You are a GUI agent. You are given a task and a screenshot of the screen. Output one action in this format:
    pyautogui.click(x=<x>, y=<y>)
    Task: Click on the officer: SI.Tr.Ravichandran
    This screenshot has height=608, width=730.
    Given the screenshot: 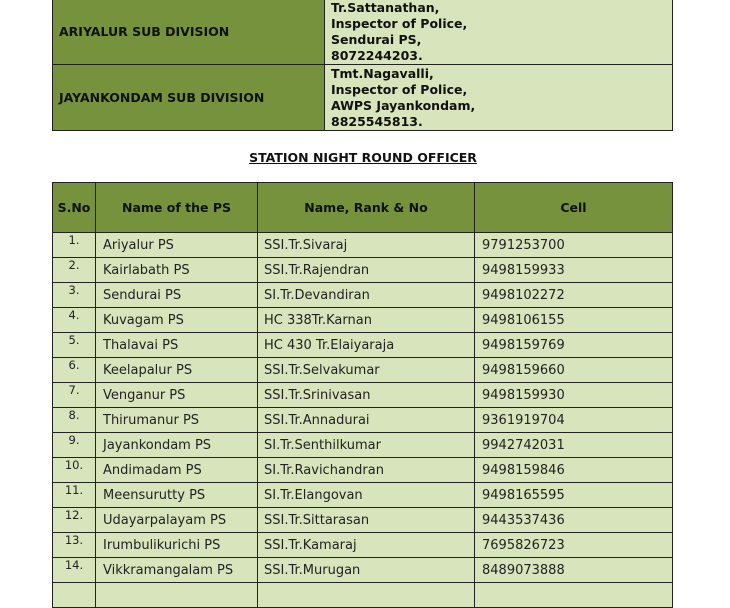 What is the action you would take?
    pyautogui.click(x=366, y=470)
    